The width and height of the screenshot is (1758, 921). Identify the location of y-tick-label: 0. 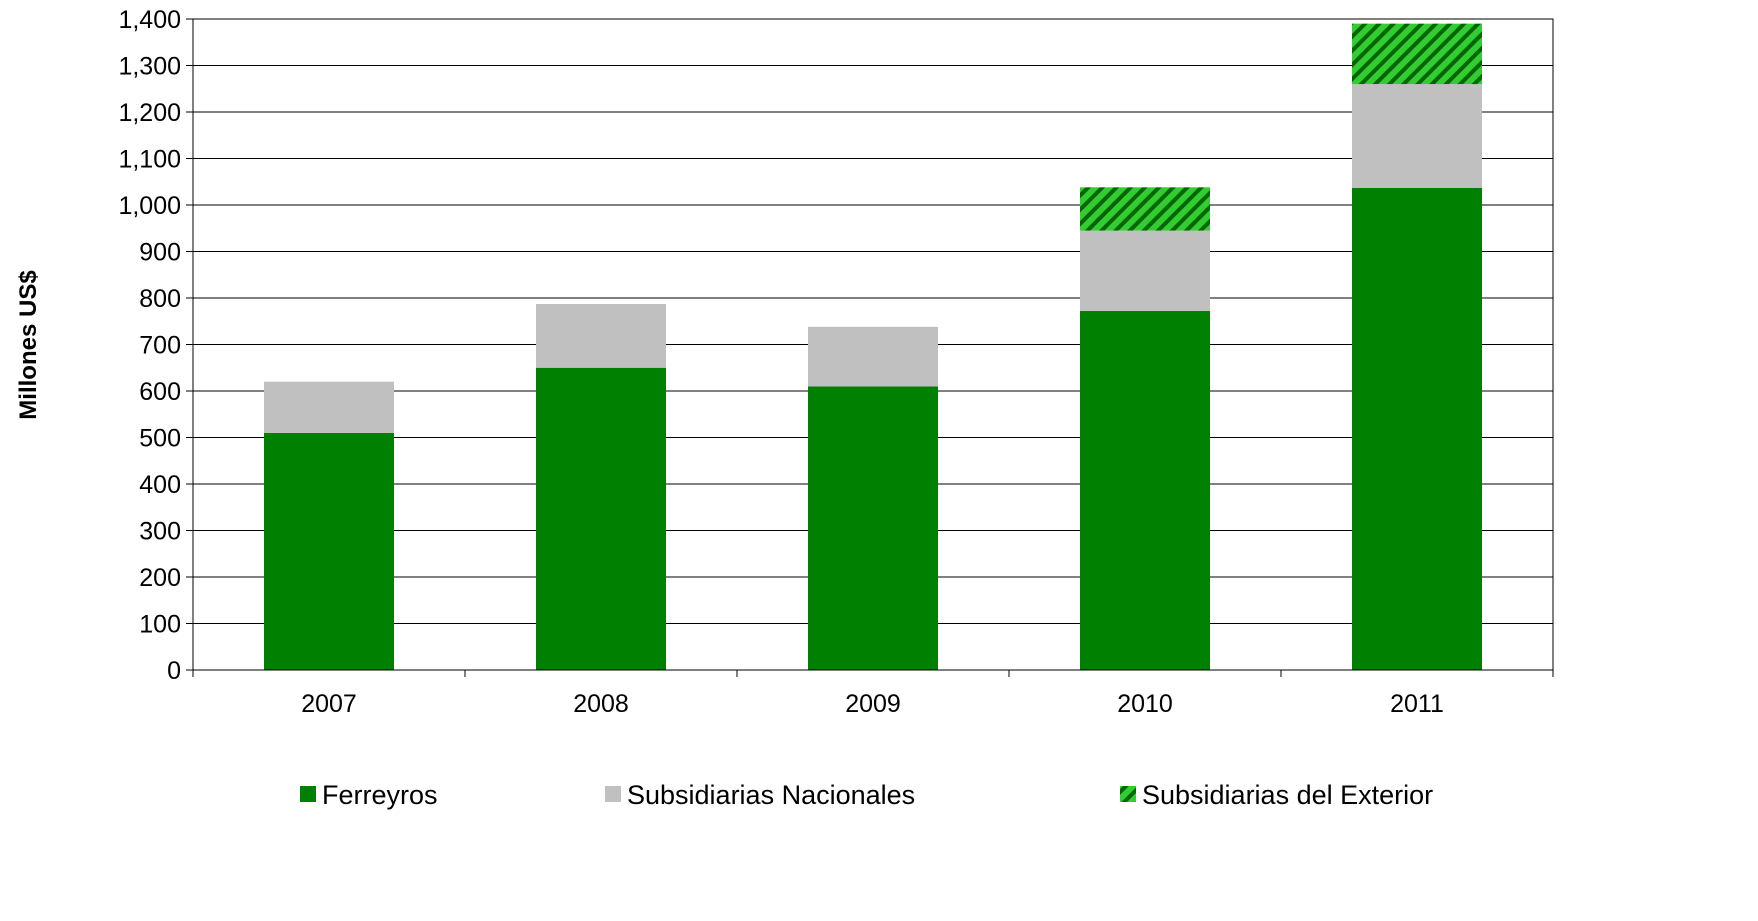
(174, 671).